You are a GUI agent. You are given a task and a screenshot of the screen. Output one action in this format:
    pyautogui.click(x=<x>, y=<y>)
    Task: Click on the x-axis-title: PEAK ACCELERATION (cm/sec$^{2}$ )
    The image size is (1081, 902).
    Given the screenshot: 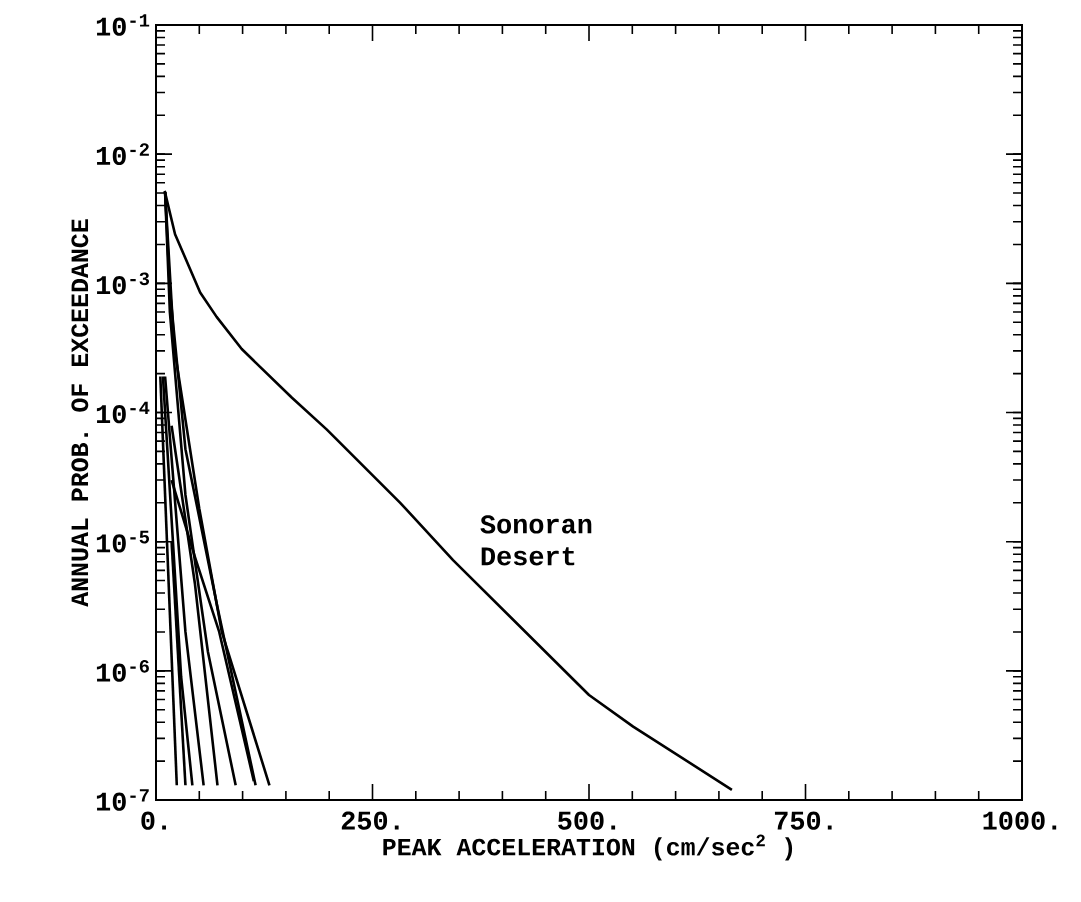 What is the action you would take?
    pyautogui.click(x=588, y=847)
    